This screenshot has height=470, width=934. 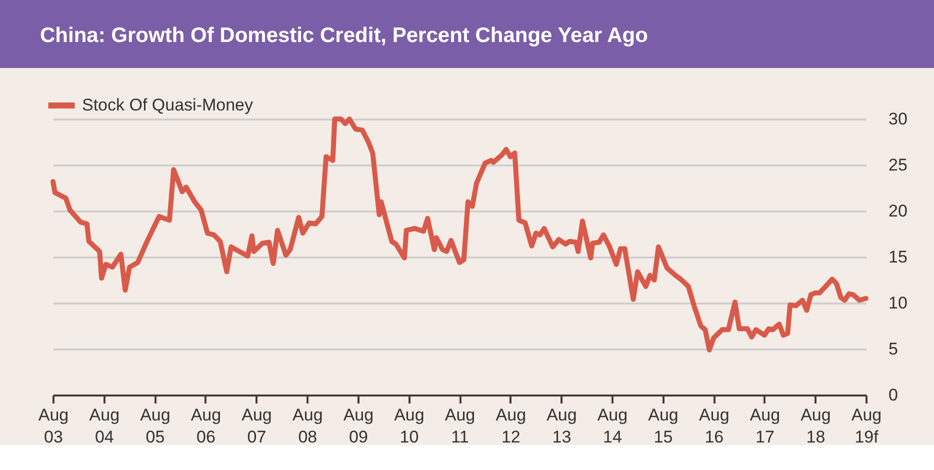 I want to click on x-tick-label: Aug 16, so click(x=714, y=426).